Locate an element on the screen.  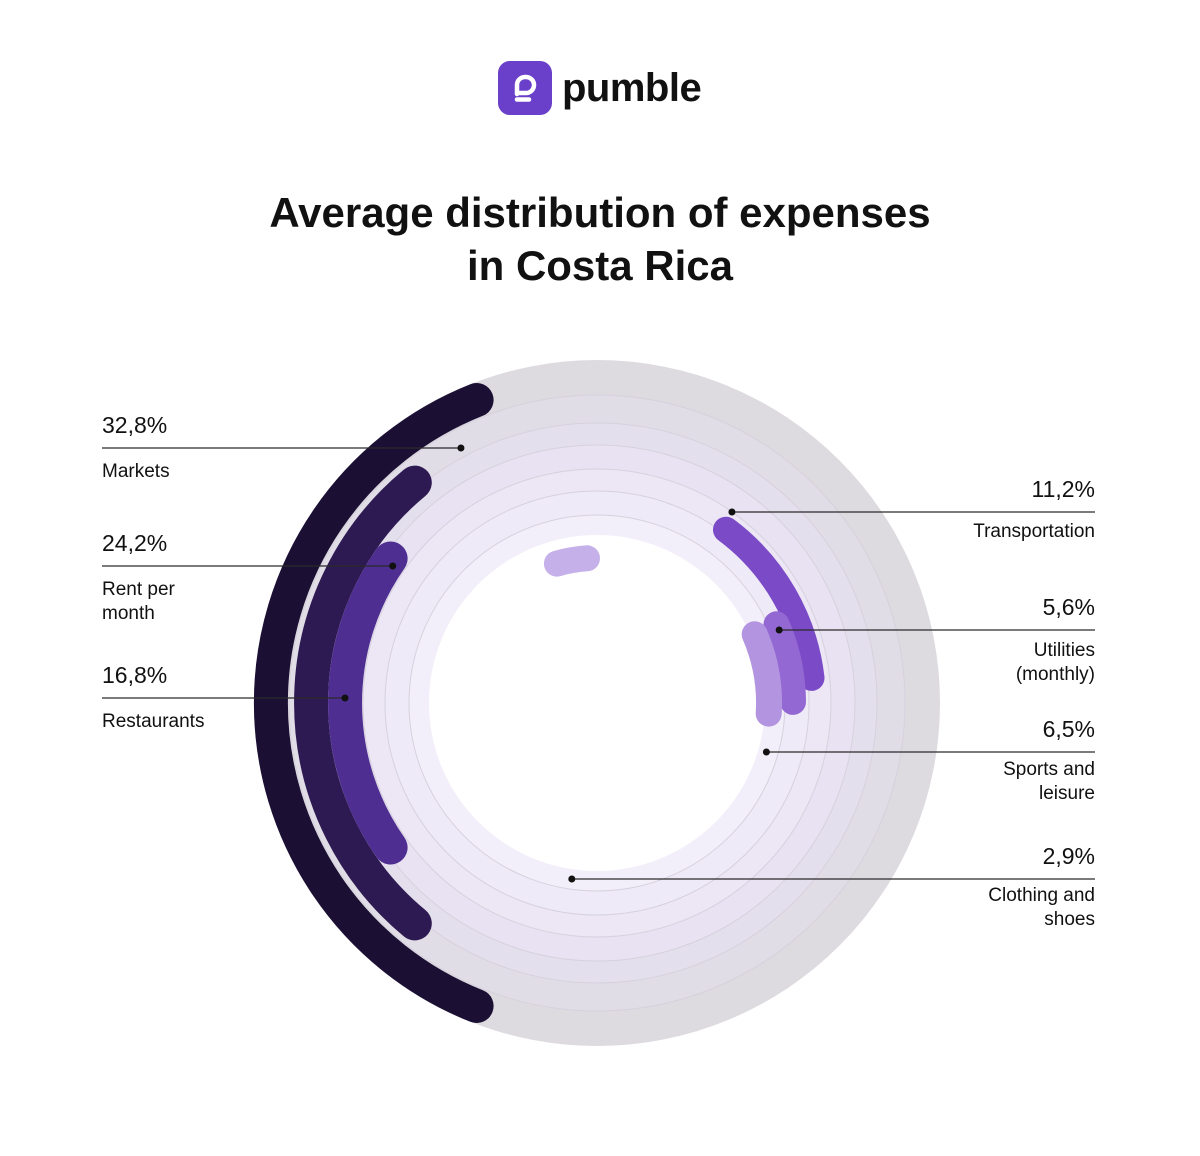
arc-rent-per-month is located at coordinates (363, 703).